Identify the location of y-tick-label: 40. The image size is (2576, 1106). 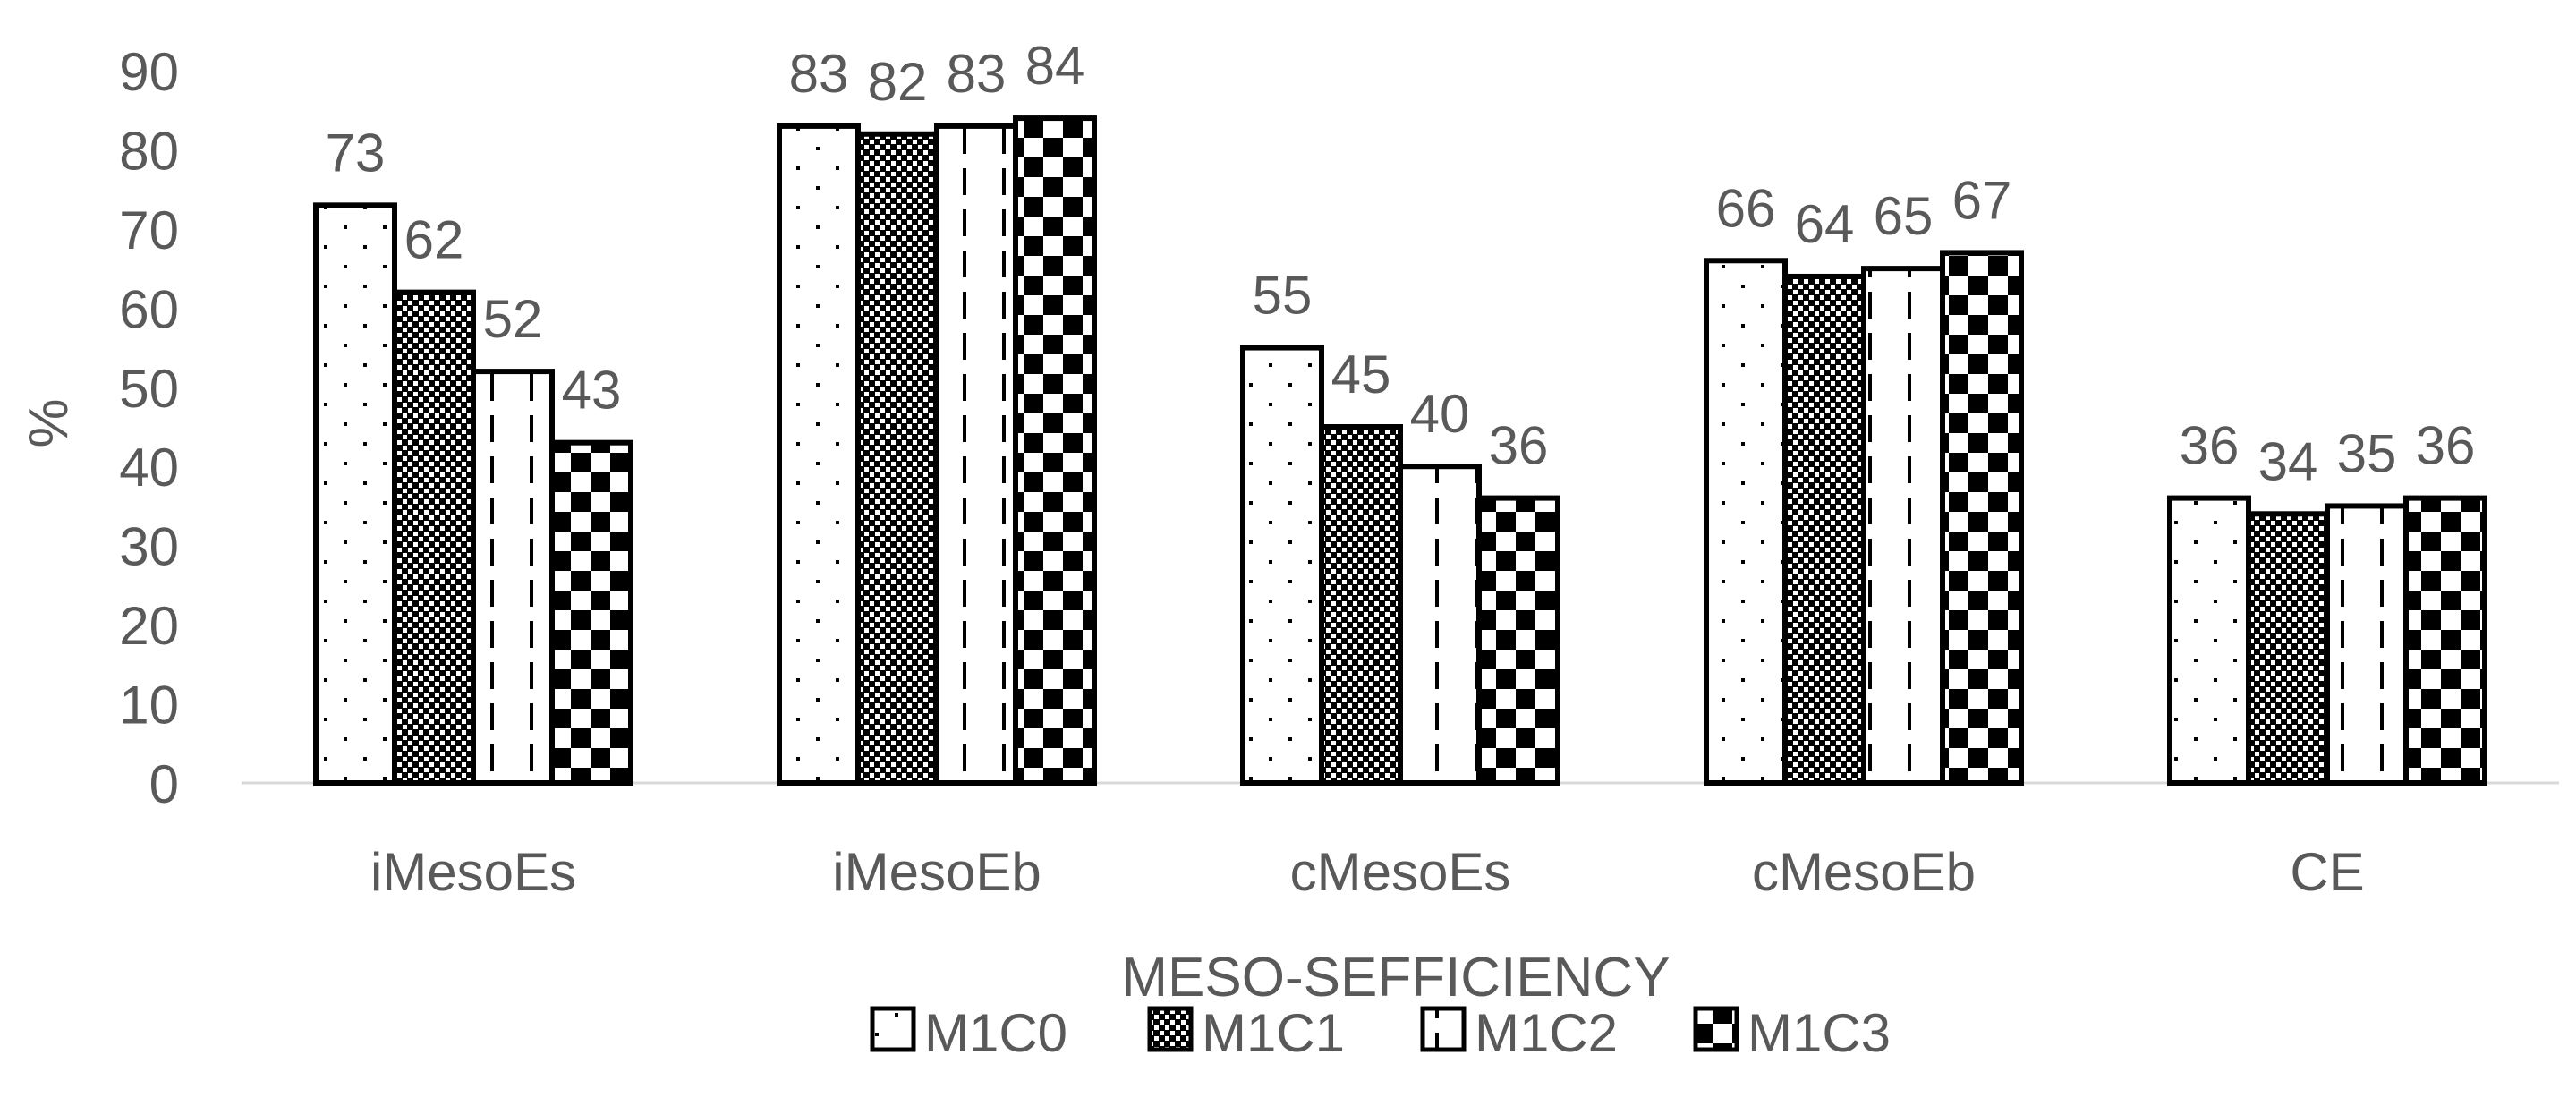
(149, 468).